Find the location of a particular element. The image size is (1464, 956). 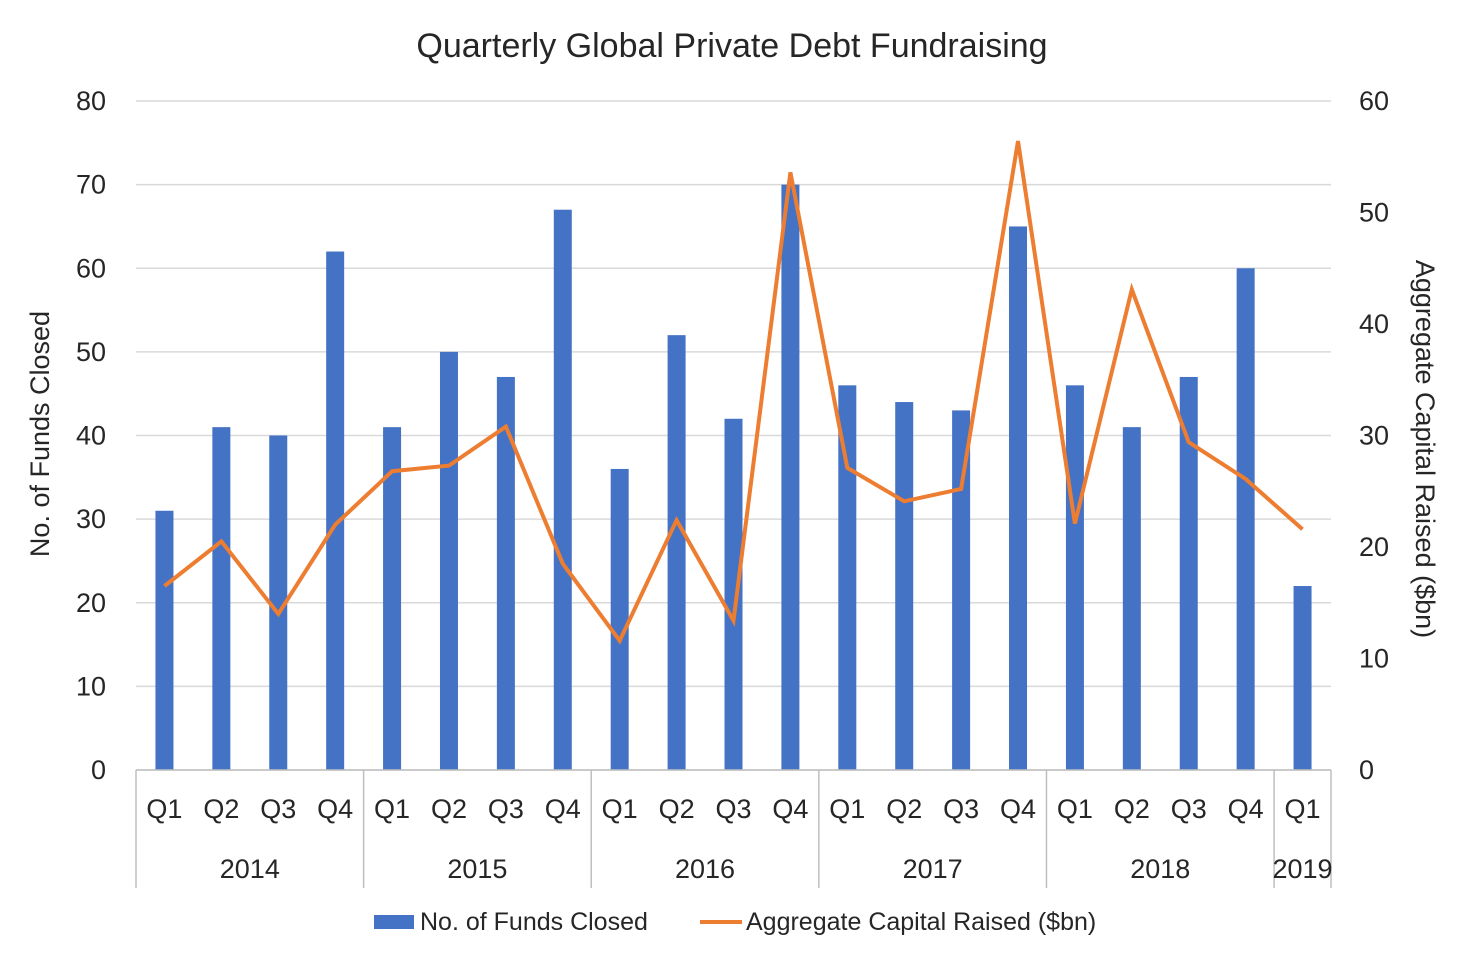

y-axis-title: No. of Funds Closed is located at coordinates (40, 434).